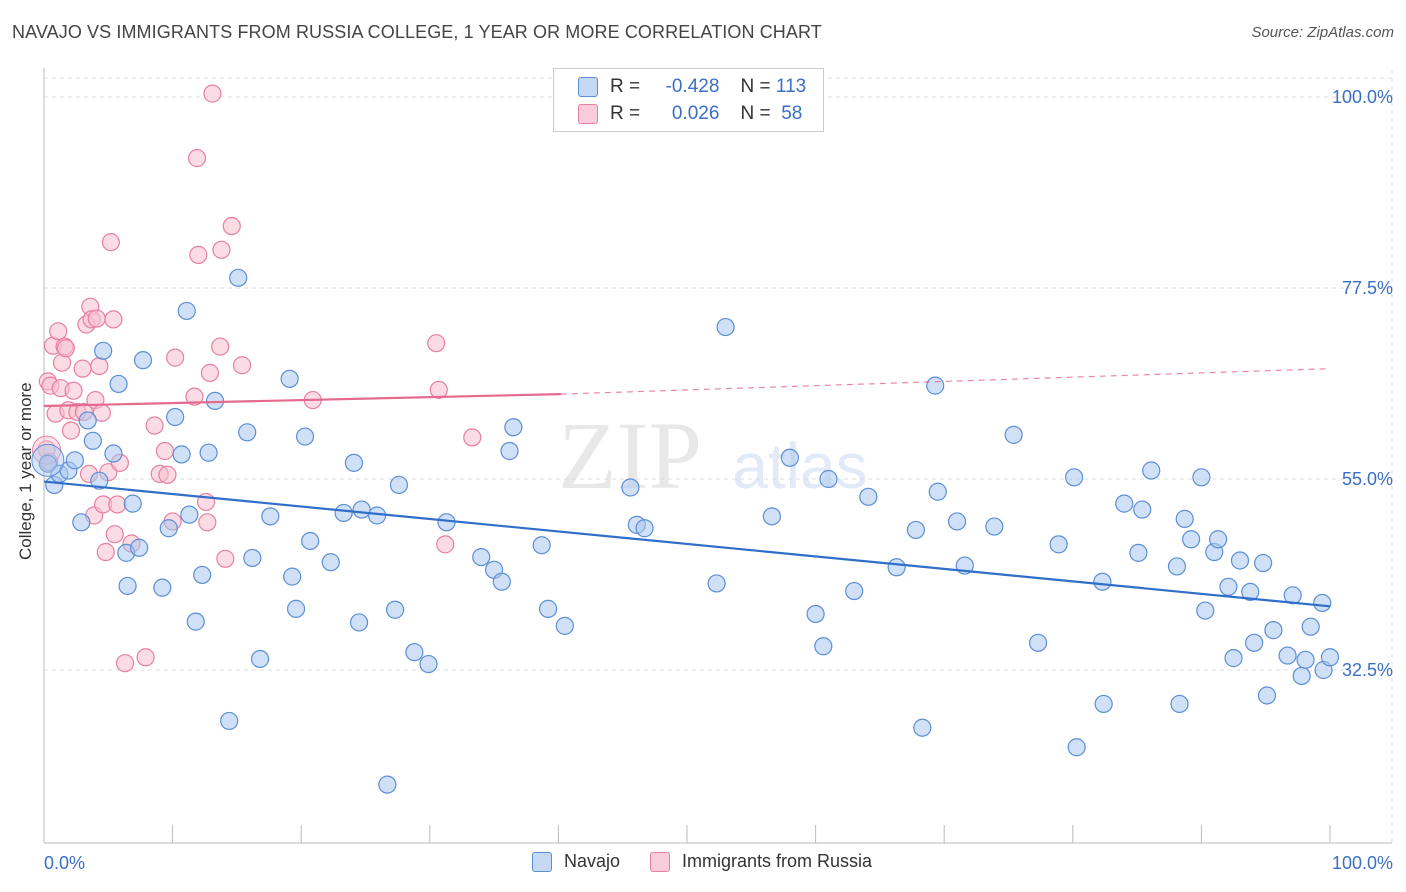 The image size is (1406, 892). I want to click on source-credit: Source: ZipAtlas.com, so click(1322, 32).